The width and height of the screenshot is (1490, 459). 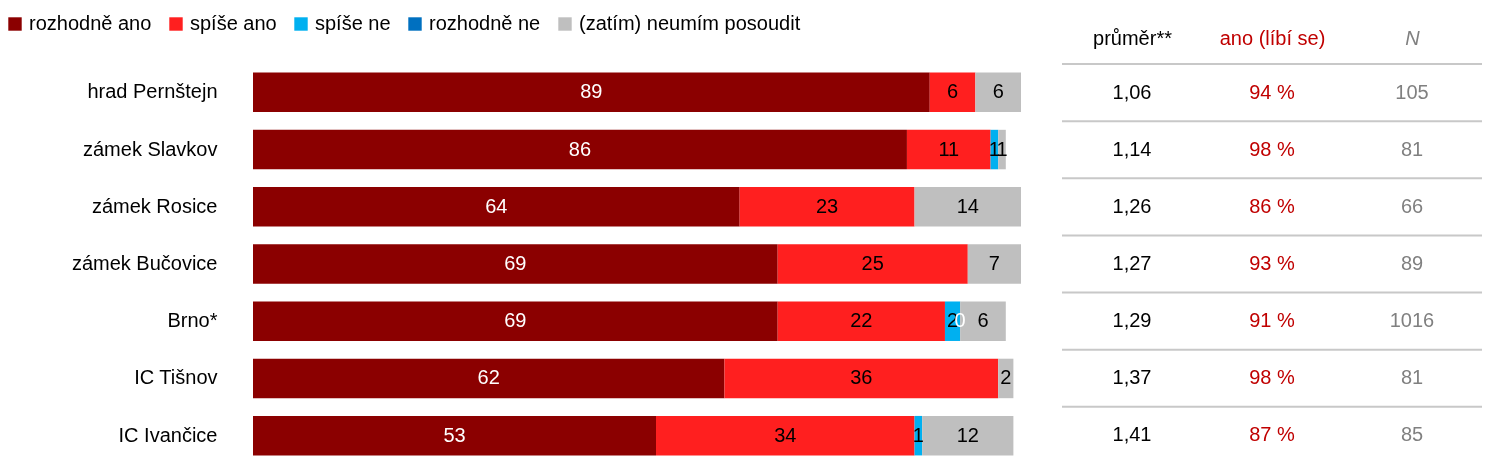 What do you see at coordinates (1132, 320) in the screenshot?
I see `data-label: 1,29` at bounding box center [1132, 320].